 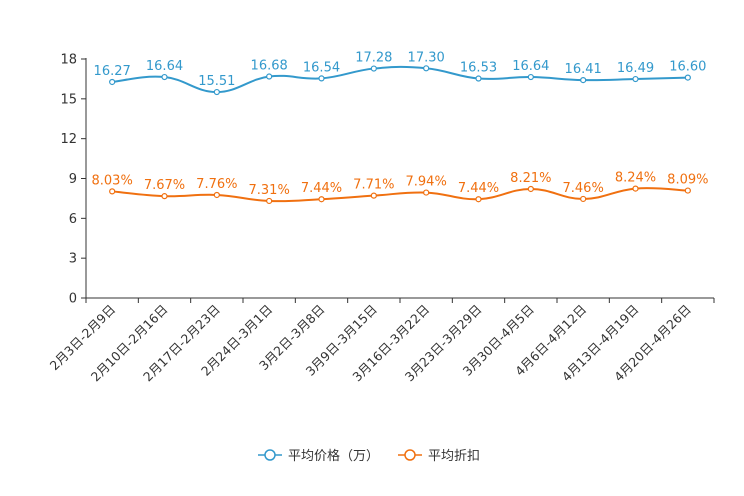 What do you see at coordinates (73, 259) in the screenshot?
I see `y-tick-label: 3` at bounding box center [73, 259].